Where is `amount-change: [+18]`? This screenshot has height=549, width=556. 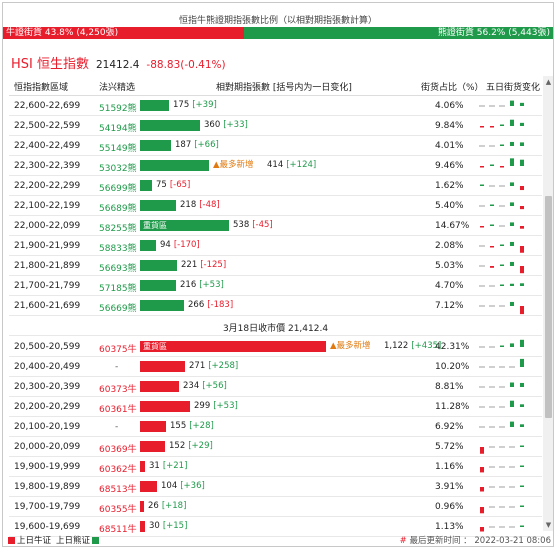 amount-change: [+18] is located at coordinates (174, 506).